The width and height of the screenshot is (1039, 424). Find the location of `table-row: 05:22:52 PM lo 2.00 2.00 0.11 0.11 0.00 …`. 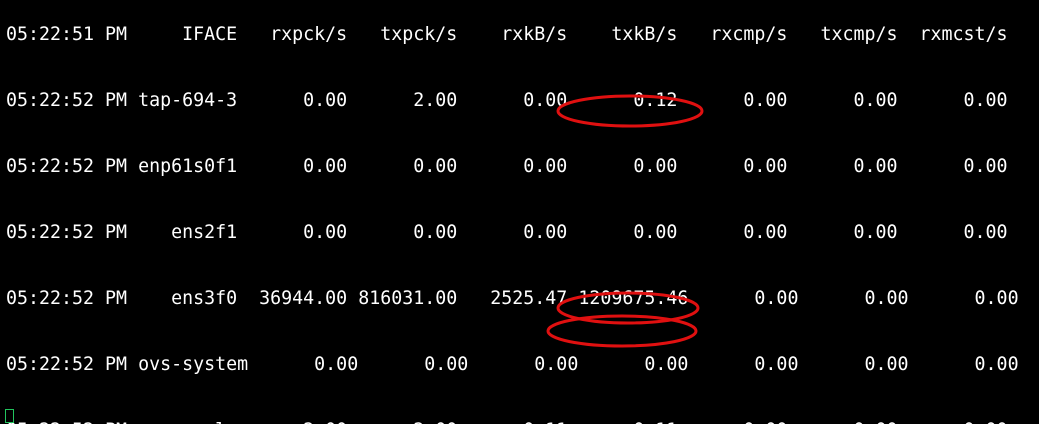

table-row: 05:22:52 PM lo 2.00 2.00 0.11 0.11 0.00 … is located at coordinates (512, 422).